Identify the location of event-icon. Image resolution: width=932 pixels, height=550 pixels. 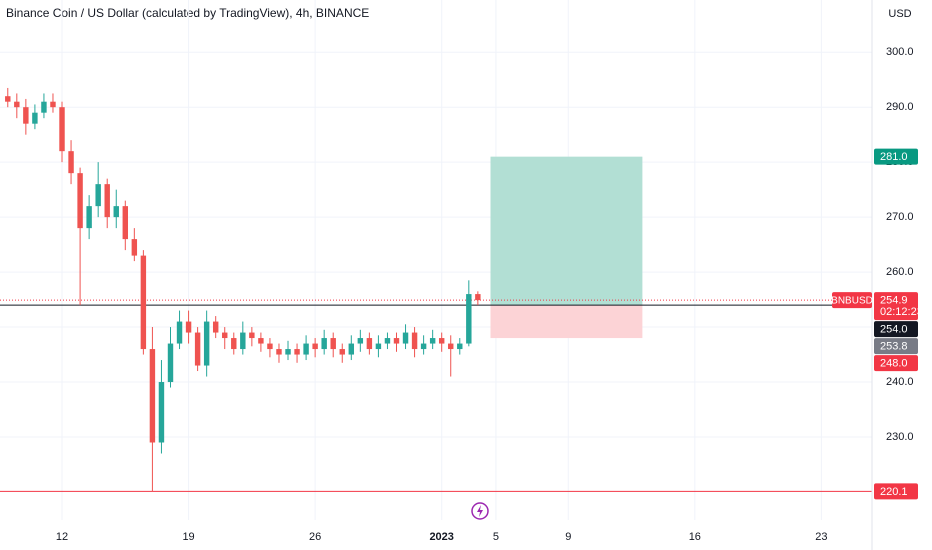
(480, 511).